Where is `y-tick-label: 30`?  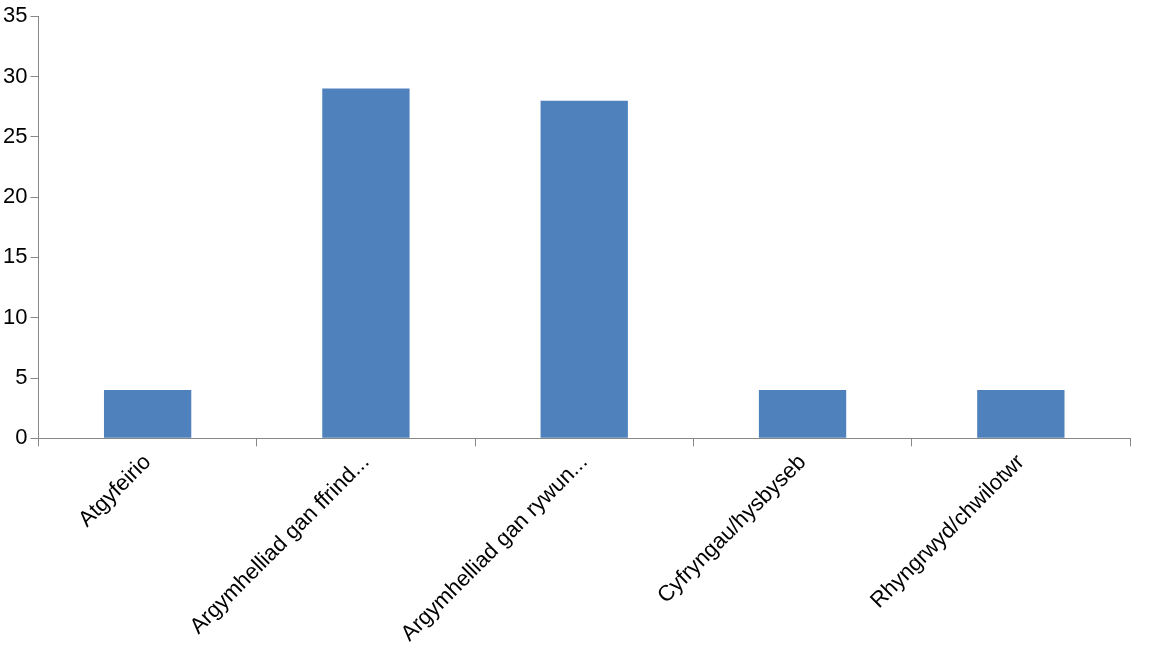 y-tick-label: 30 is located at coordinates (15, 75).